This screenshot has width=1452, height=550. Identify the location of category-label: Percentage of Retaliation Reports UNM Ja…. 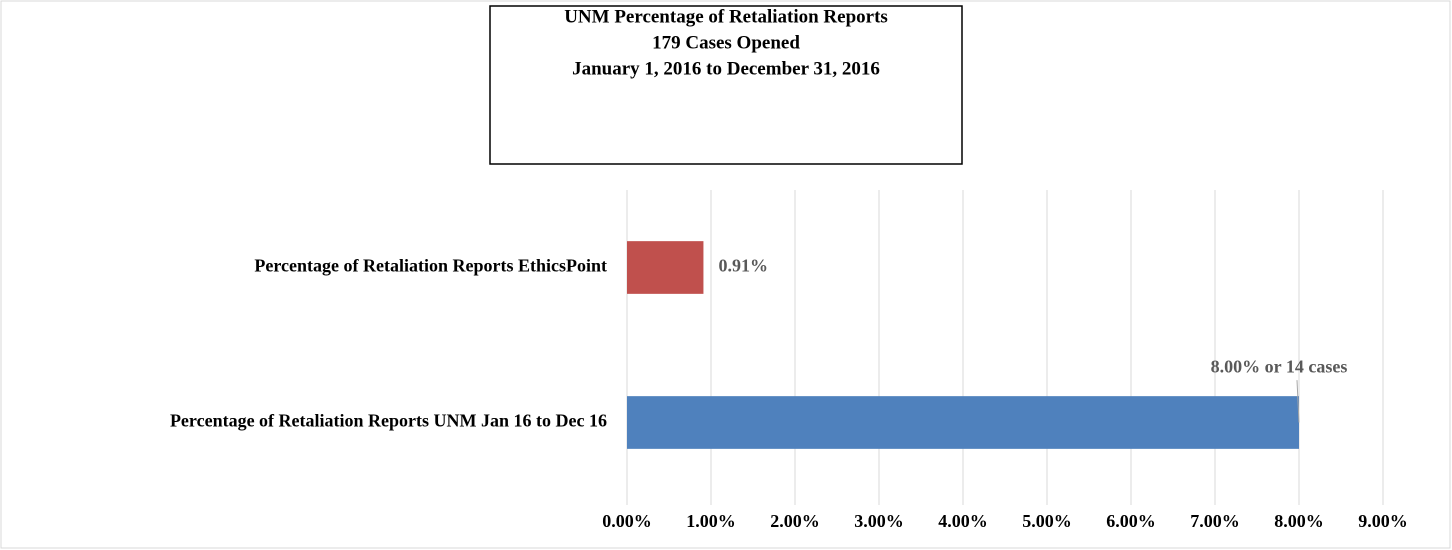
(388, 421).